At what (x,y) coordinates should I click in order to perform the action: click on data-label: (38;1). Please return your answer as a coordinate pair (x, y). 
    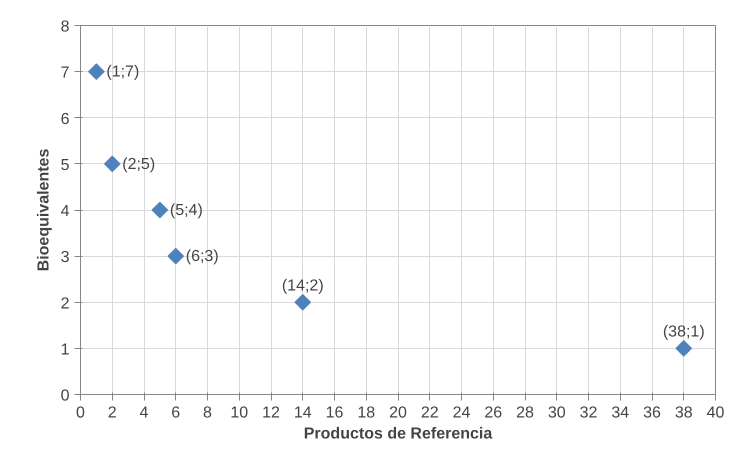
    Looking at the image, I should click on (683, 331).